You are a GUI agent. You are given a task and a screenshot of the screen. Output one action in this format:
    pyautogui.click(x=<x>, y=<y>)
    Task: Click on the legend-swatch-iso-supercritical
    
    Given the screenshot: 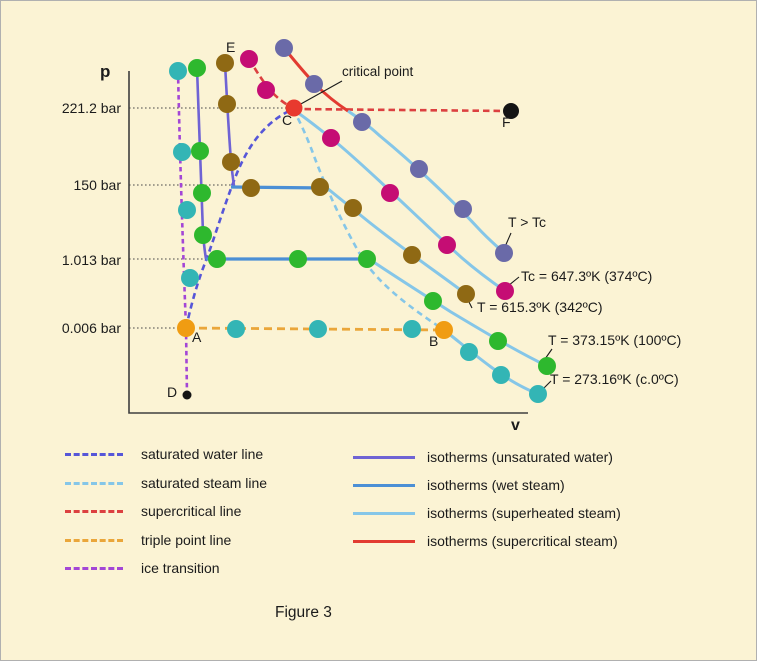 What is the action you would take?
    pyautogui.click(x=384, y=541)
    